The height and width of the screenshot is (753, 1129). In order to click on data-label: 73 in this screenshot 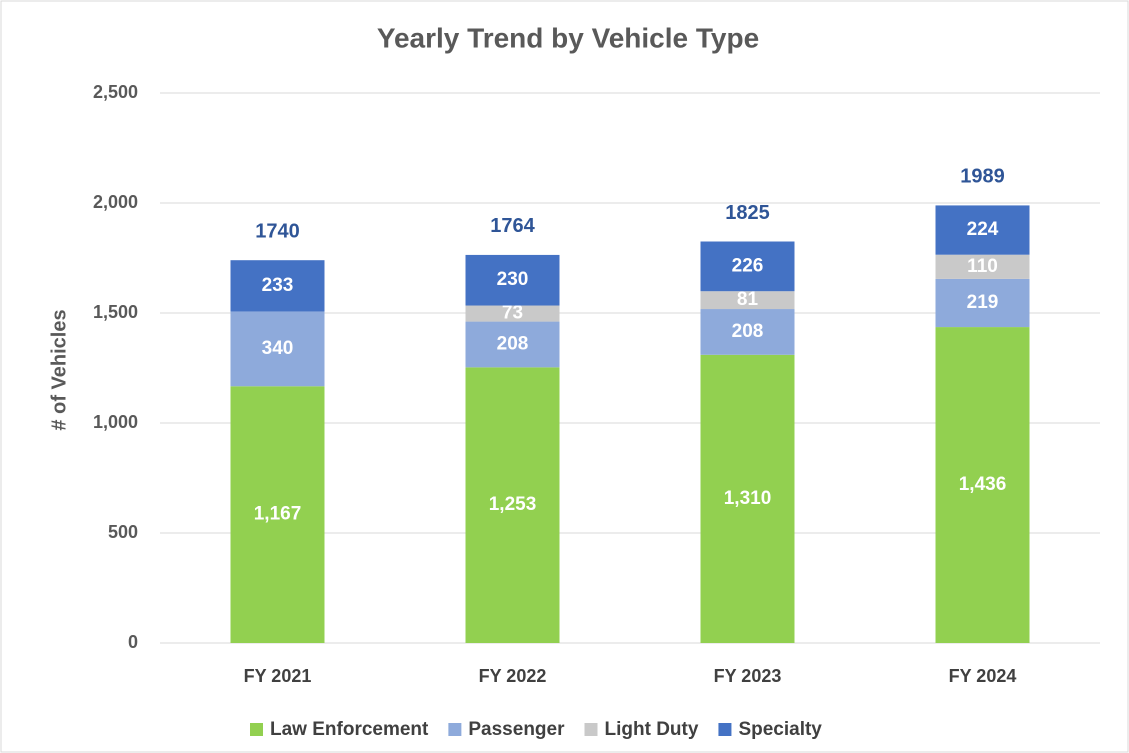, I will do `click(512, 313)`.